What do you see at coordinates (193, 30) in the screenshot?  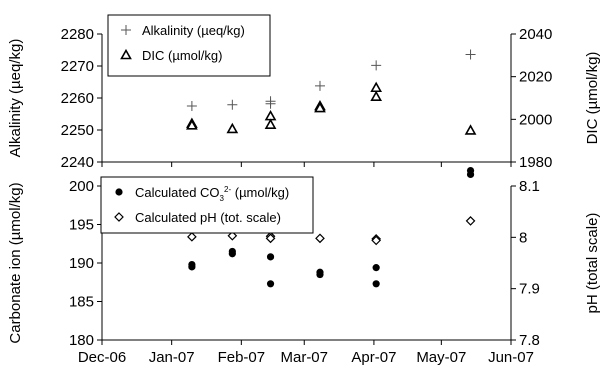 I see `legend-label: Alkalinity (µeq/kg)` at bounding box center [193, 30].